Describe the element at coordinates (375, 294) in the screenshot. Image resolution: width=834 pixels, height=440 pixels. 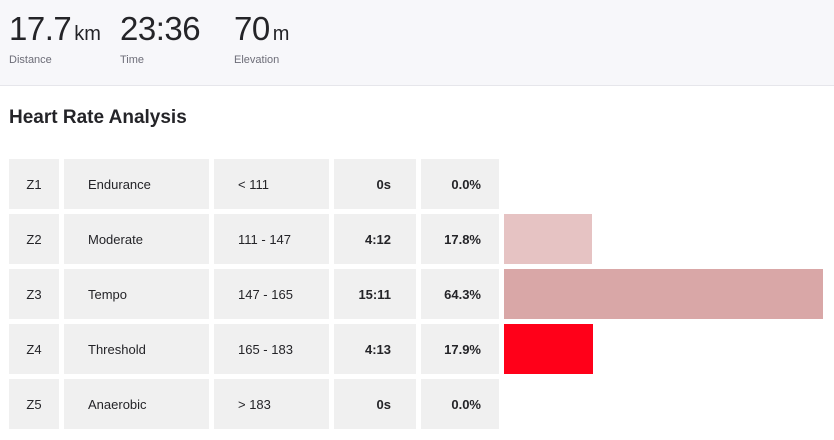
I see `zone-time: 15:11` at that location.